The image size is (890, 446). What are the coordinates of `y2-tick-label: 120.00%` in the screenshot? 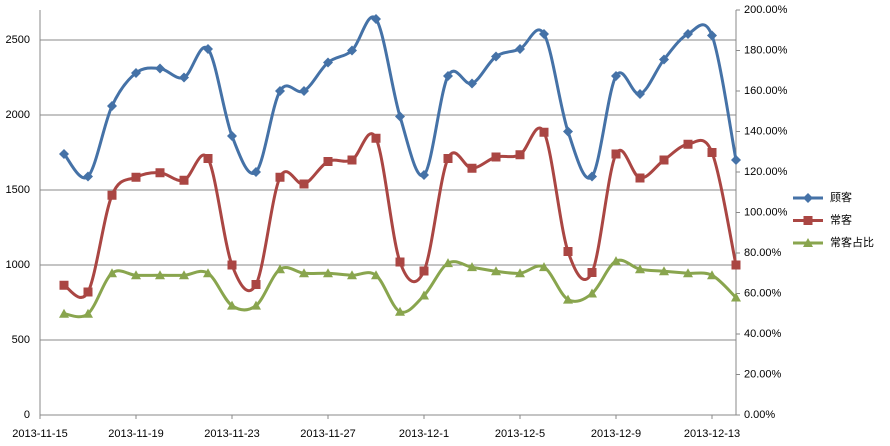 It's located at (766, 172).